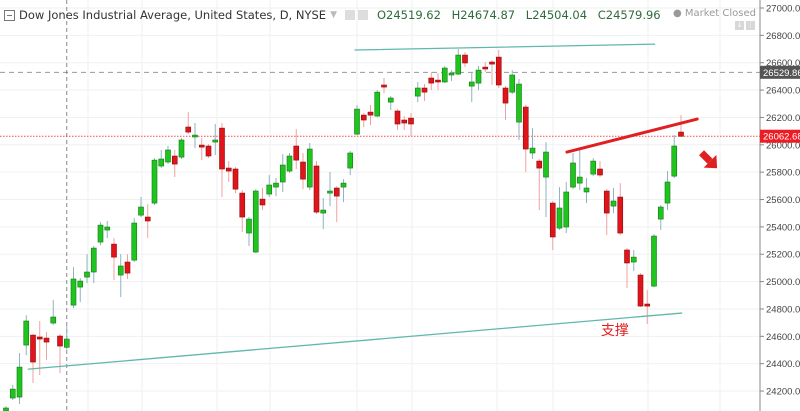 This screenshot has width=800, height=411. What do you see at coordinates (349, 15) in the screenshot?
I see `eye-icon` at bounding box center [349, 15].